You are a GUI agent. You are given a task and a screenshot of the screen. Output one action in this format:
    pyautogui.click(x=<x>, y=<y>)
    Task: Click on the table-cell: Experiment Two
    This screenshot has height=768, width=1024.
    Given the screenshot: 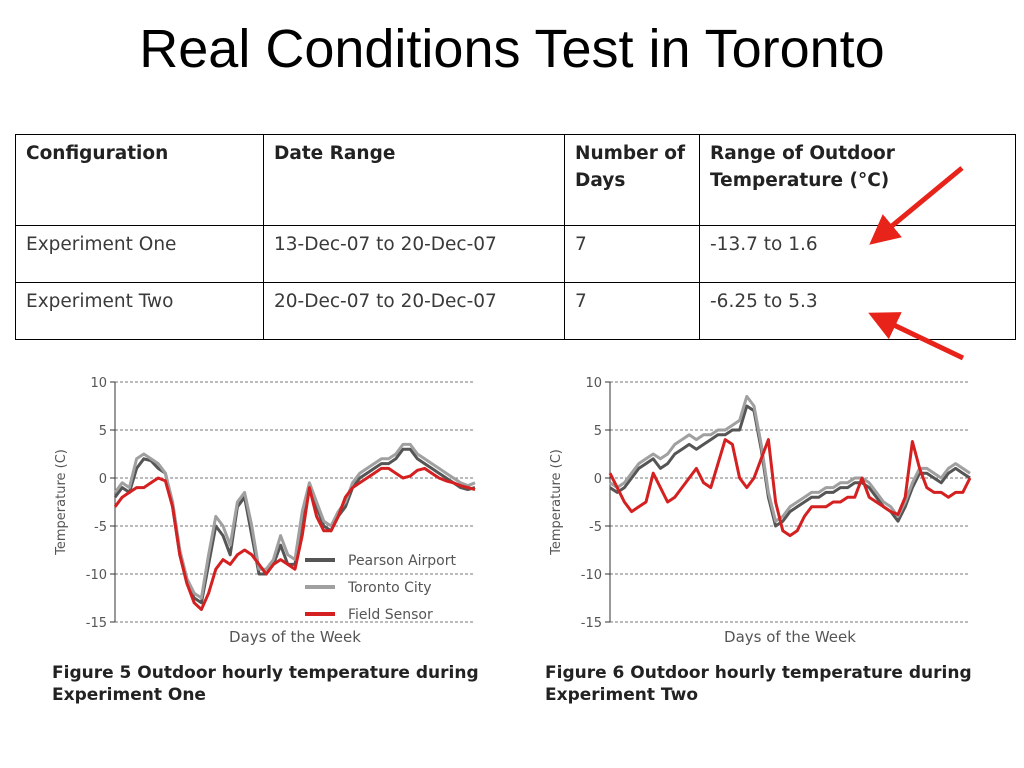 What is the action you would take?
    pyautogui.click(x=139, y=311)
    